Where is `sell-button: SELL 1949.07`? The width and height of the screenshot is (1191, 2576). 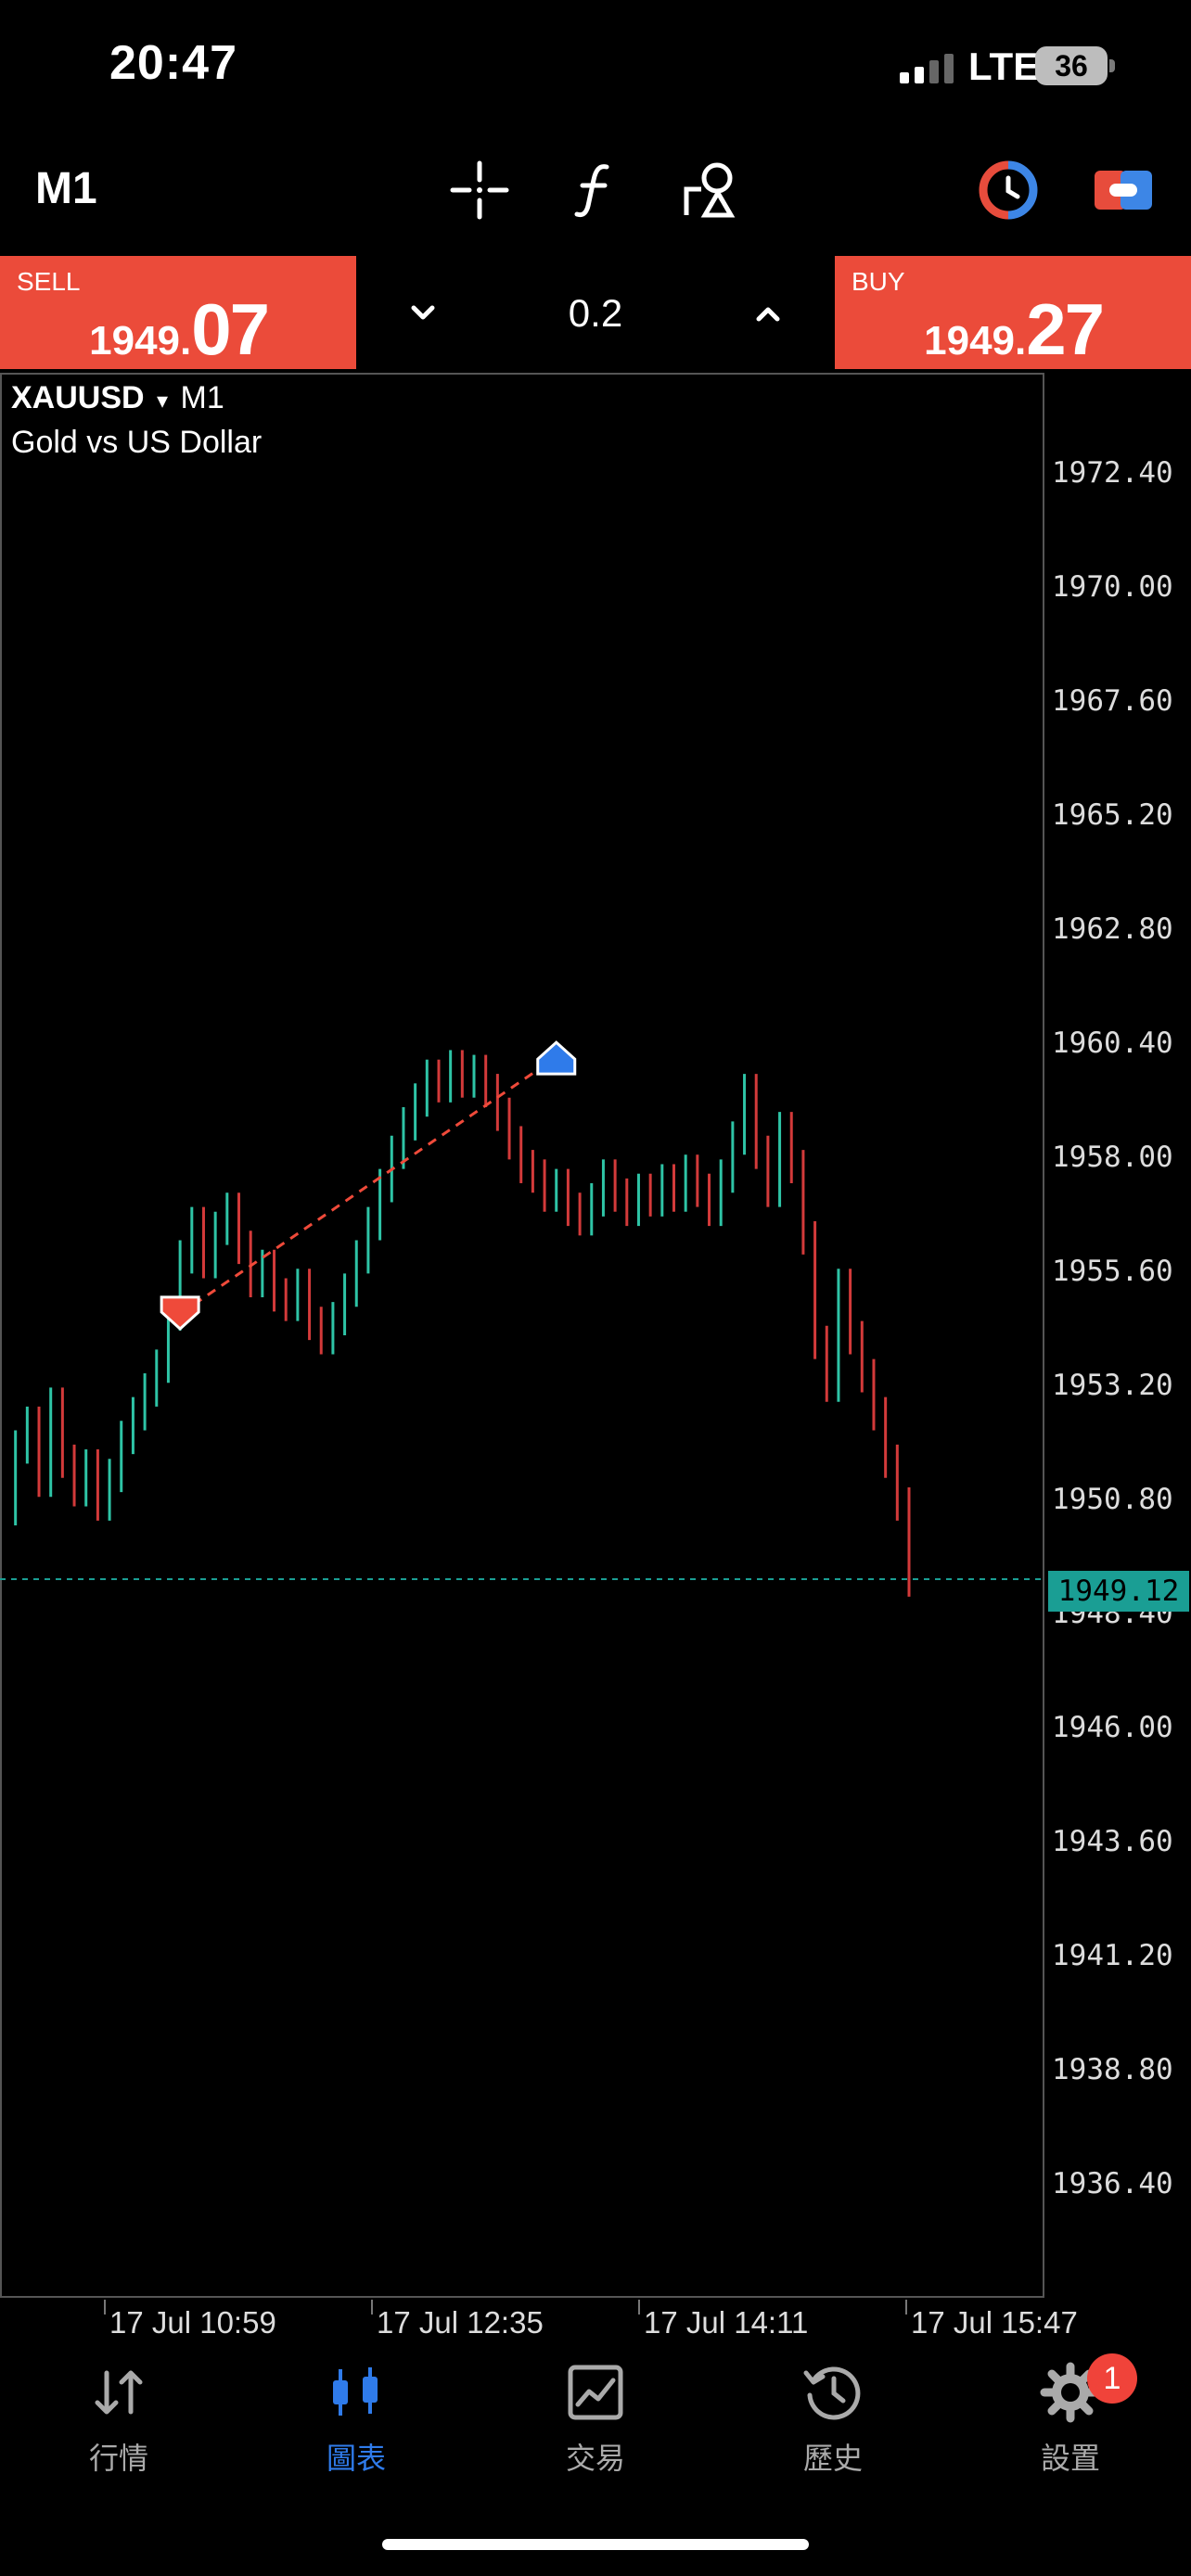 sell-button: SELL 1949.07 is located at coordinates (178, 314).